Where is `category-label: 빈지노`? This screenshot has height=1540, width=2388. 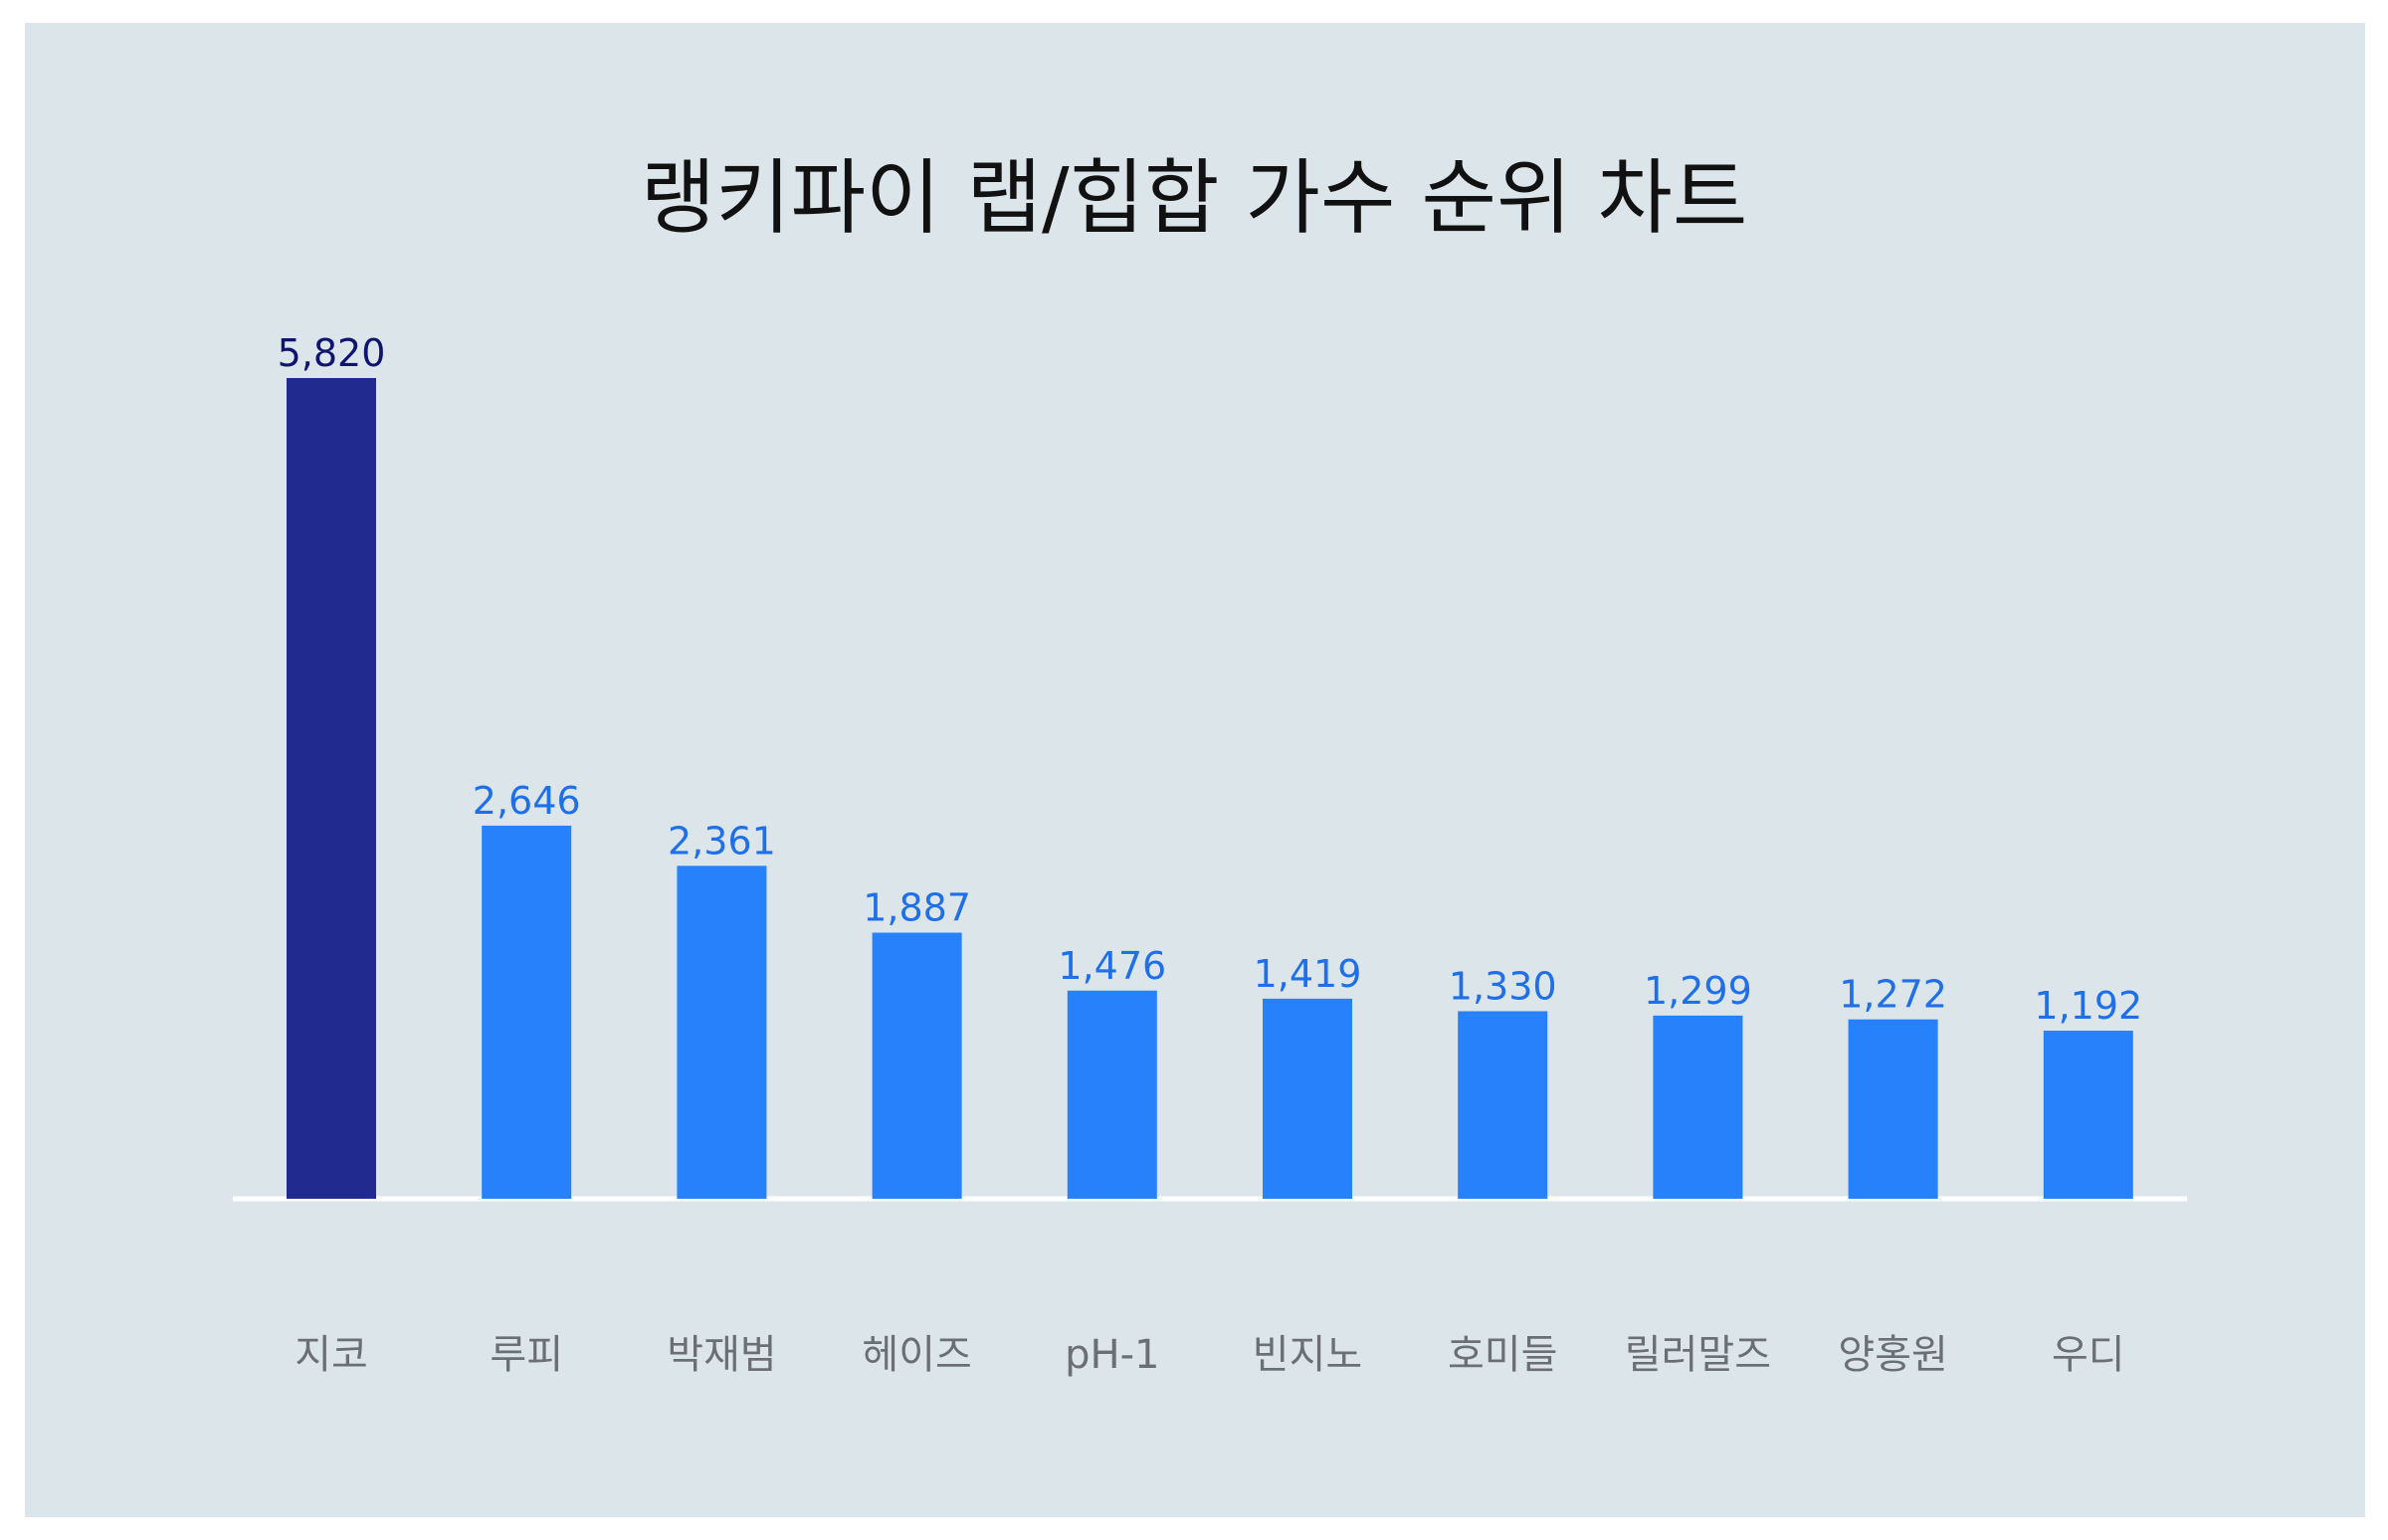
category-label: 빈지노 is located at coordinates (1307, 1355).